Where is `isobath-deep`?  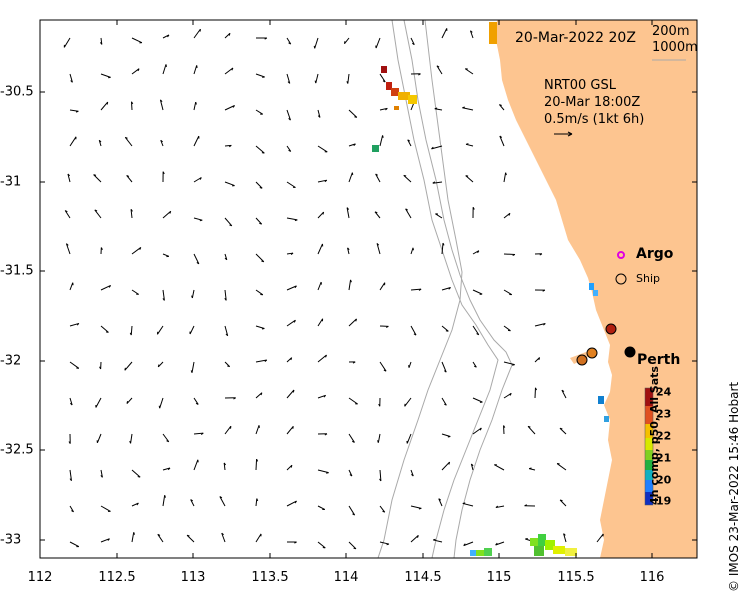 isobath-deep is located at coordinates (420, 289).